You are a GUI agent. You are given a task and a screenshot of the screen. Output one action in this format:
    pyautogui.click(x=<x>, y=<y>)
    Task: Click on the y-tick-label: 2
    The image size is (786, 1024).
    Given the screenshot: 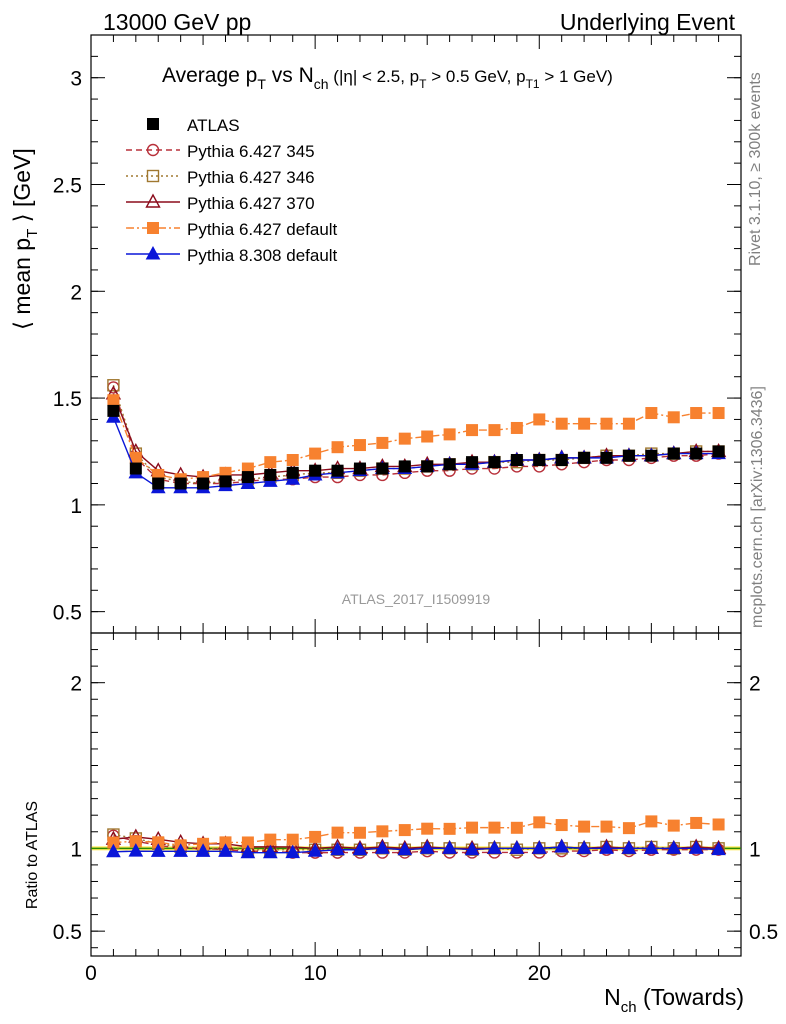 What is the action you would take?
    pyautogui.click(x=76, y=292)
    